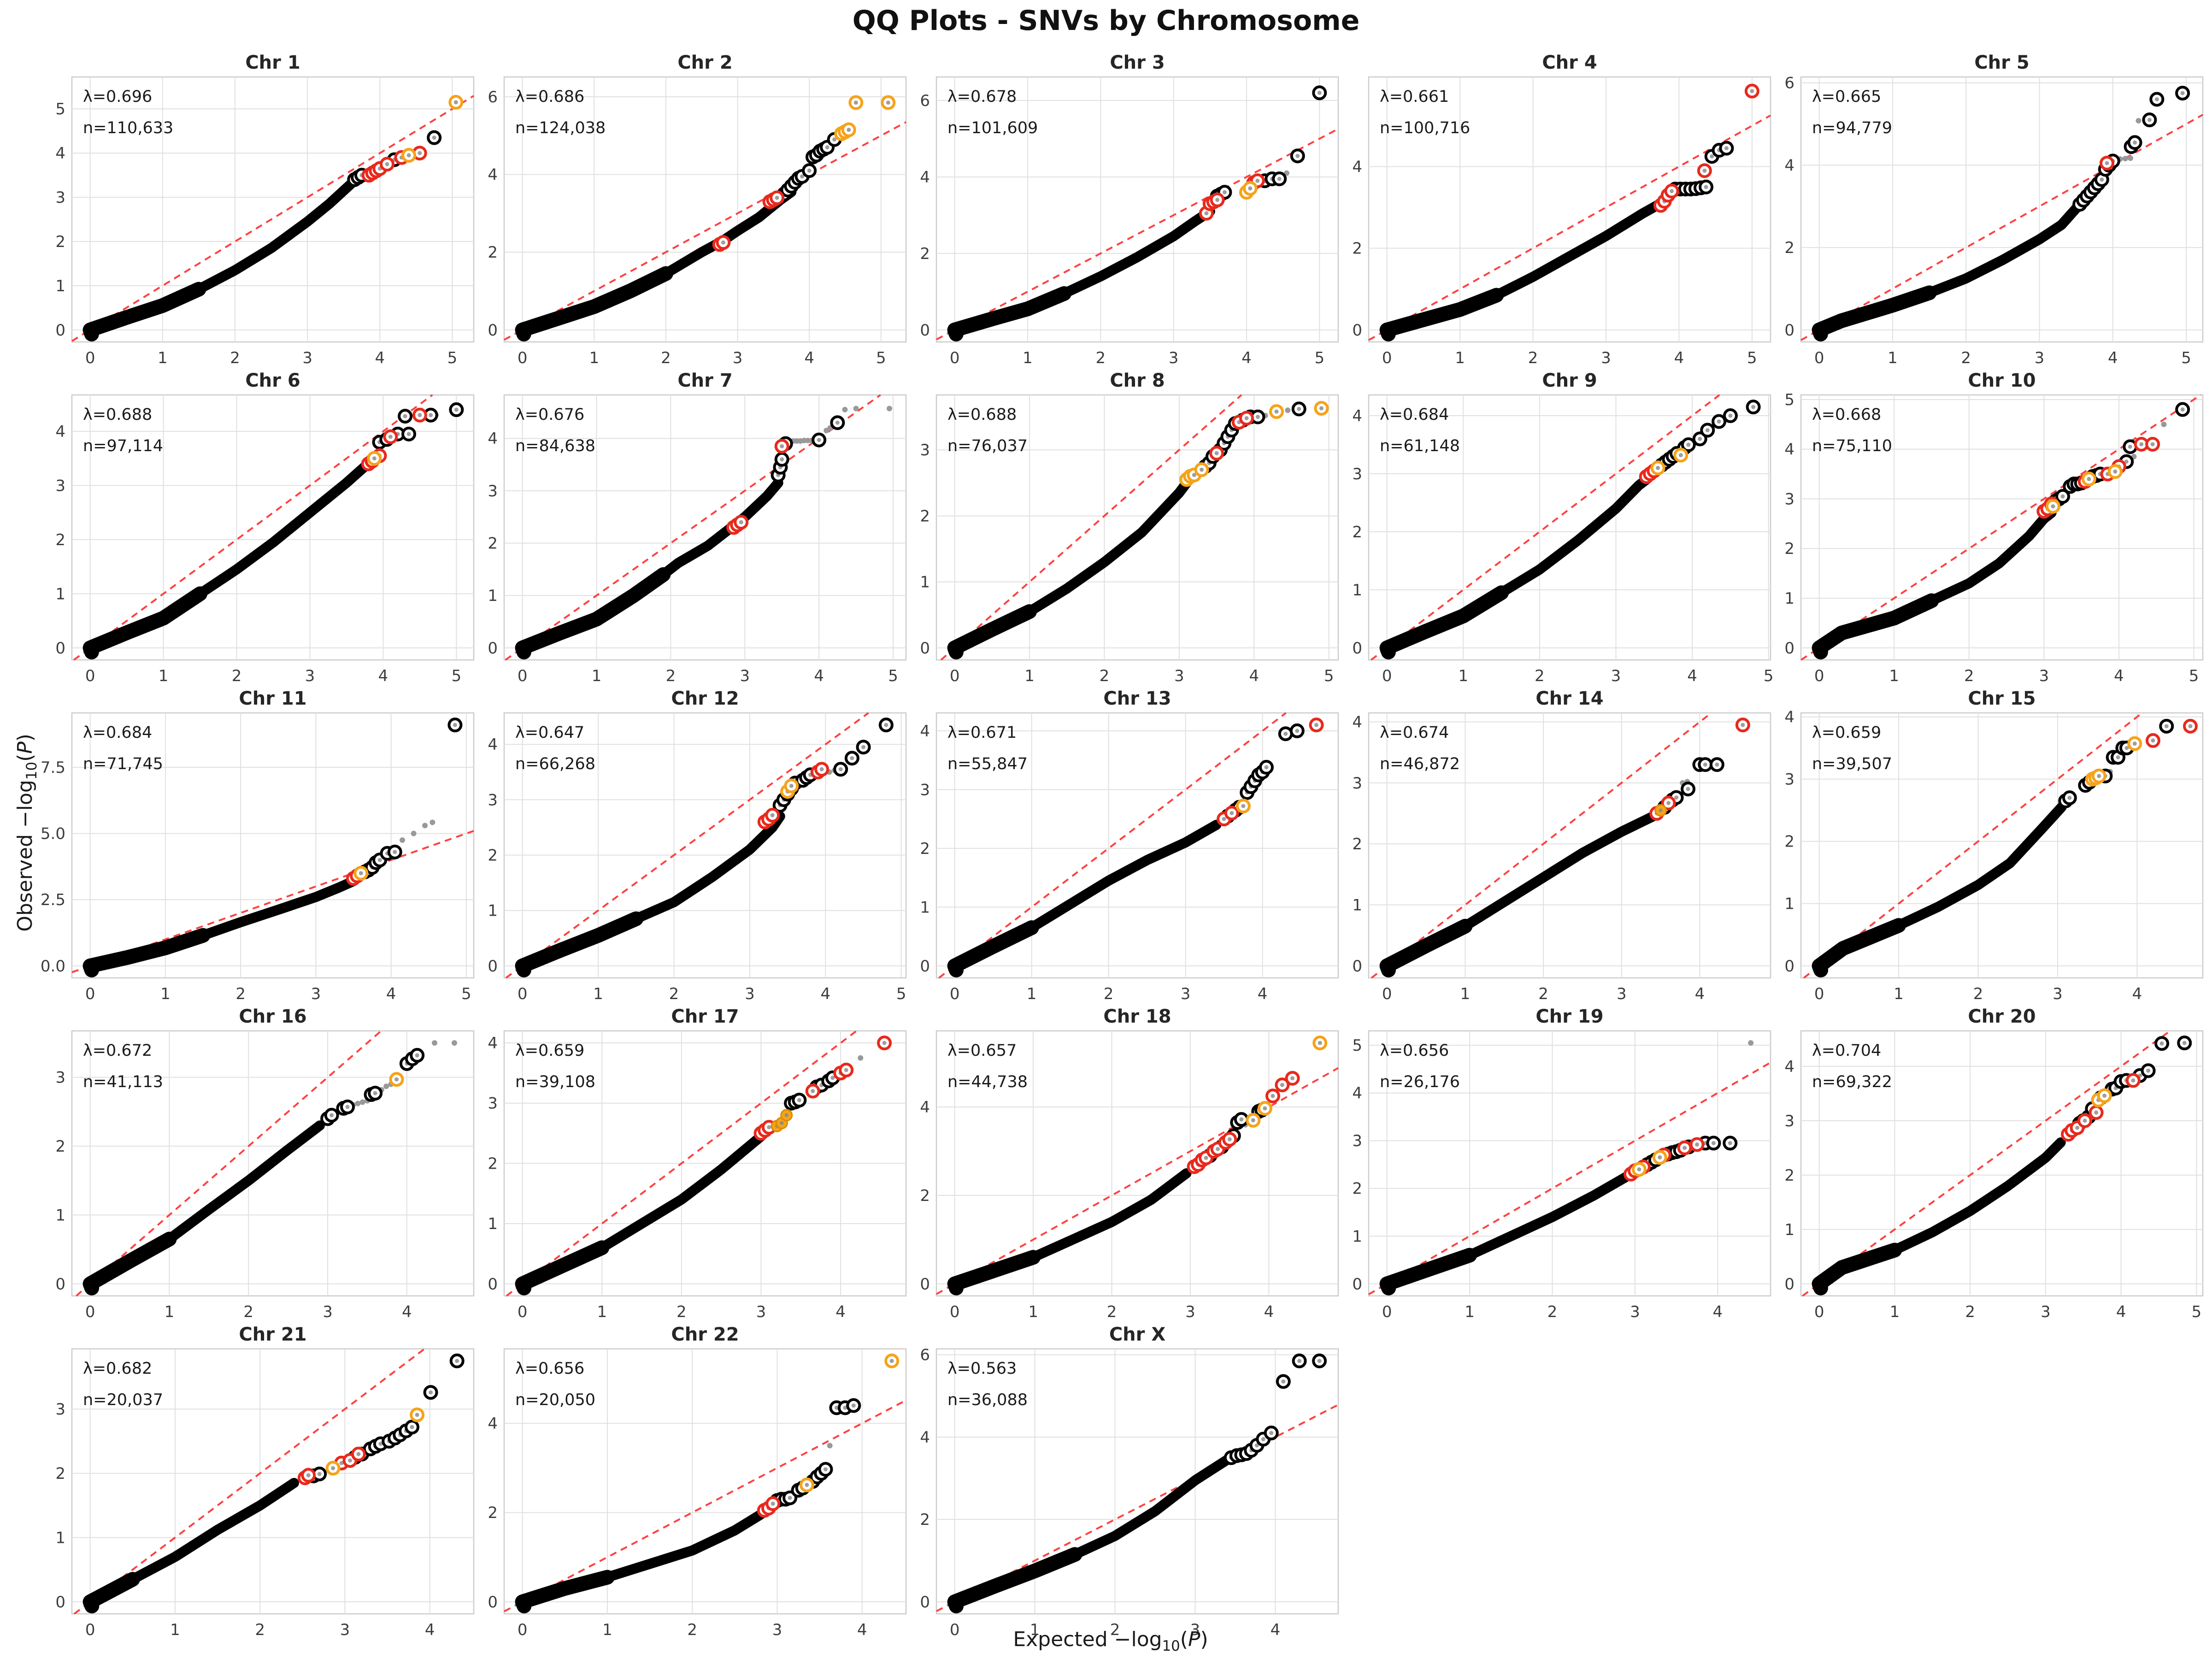 The image size is (2212, 1659). Describe the element at coordinates (1561, 845) in the screenshot. I see `subplot-chr-14: 0 1 2 3 4 0 1 2 3 4 Chr 14 λ=0.674 n=46,872` at that location.